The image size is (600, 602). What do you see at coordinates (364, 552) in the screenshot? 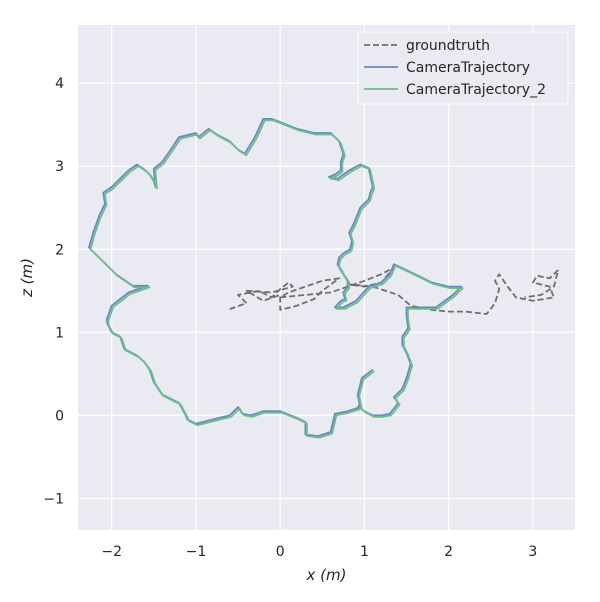
I see `x-tick-label: 1` at bounding box center [364, 552].